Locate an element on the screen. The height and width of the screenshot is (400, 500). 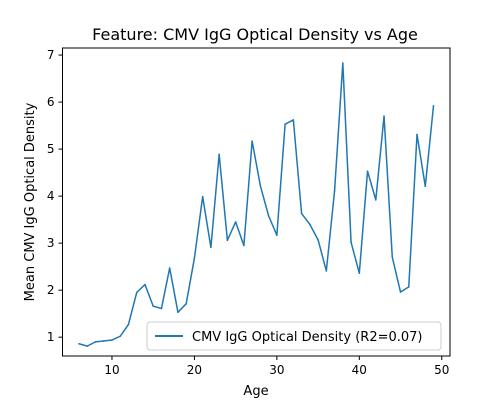
x-tick-label: 30 is located at coordinates (276, 370).